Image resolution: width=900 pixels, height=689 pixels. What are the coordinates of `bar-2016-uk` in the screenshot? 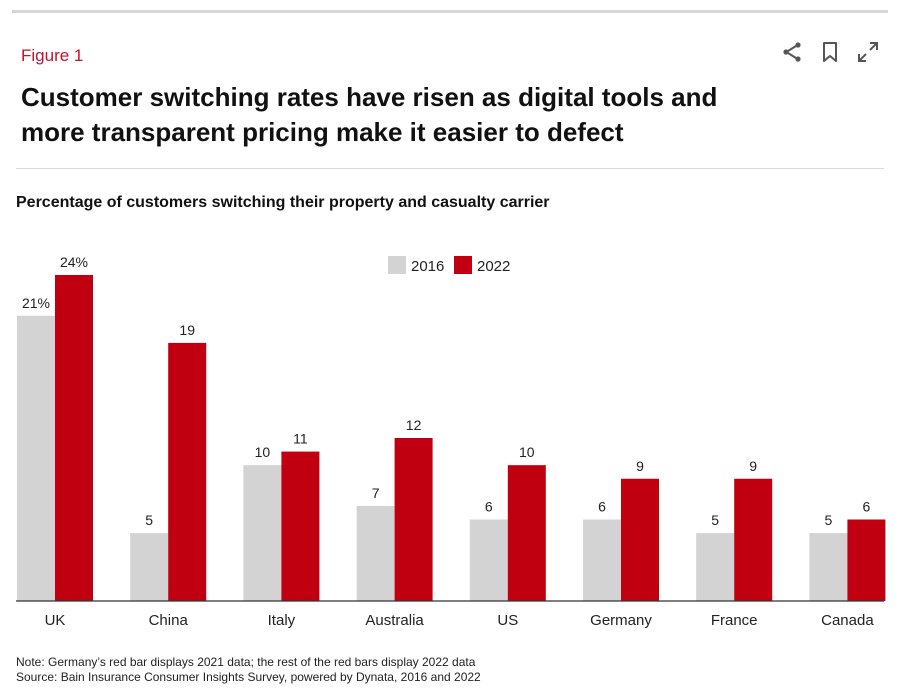 It's located at (36, 458).